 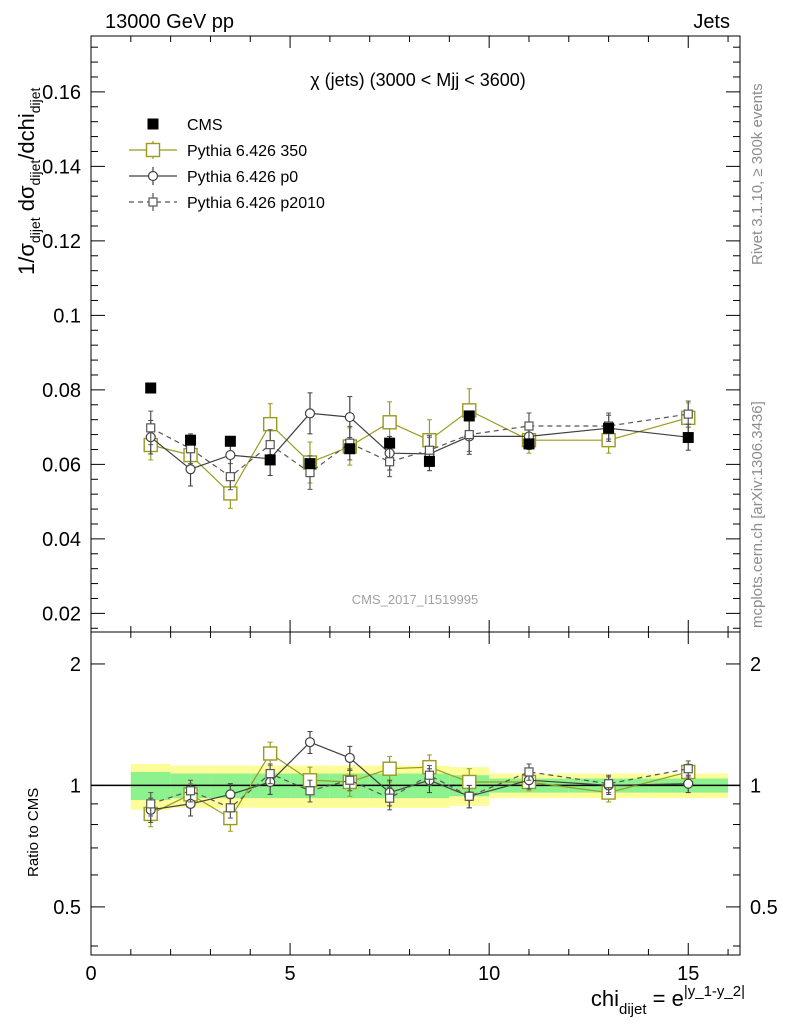 I want to click on y-tick-label: 0.06, so click(x=61, y=465).